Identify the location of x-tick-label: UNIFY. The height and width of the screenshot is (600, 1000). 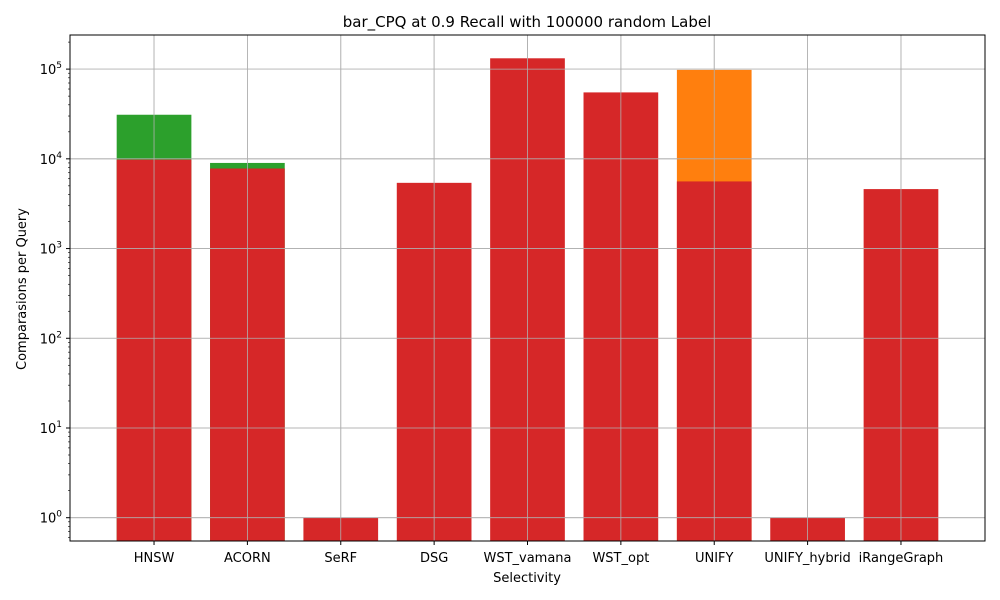
(714, 558).